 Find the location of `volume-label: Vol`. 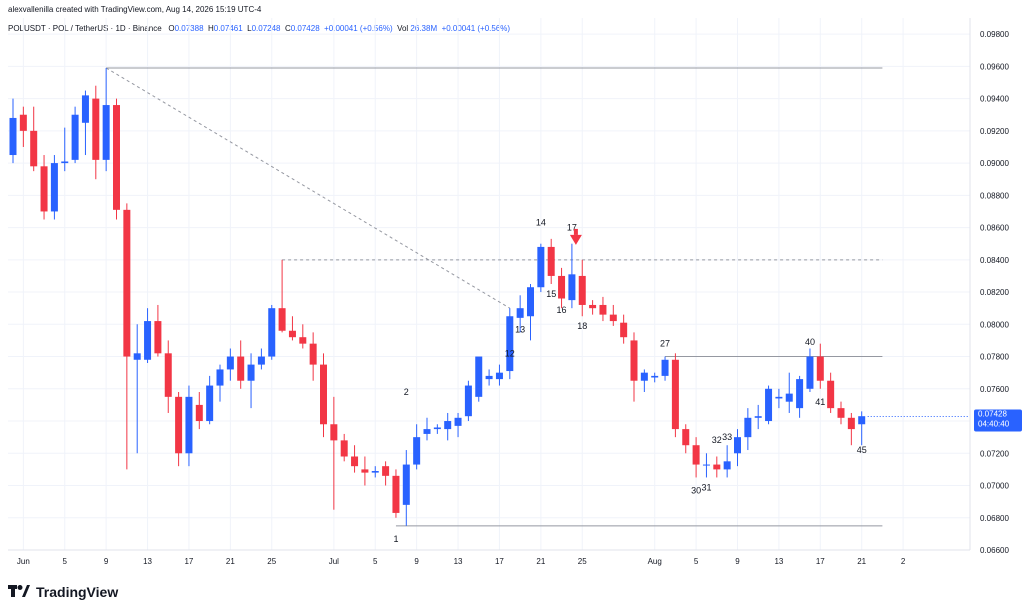

volume-label: Vol is located at coordinates (403, 28).